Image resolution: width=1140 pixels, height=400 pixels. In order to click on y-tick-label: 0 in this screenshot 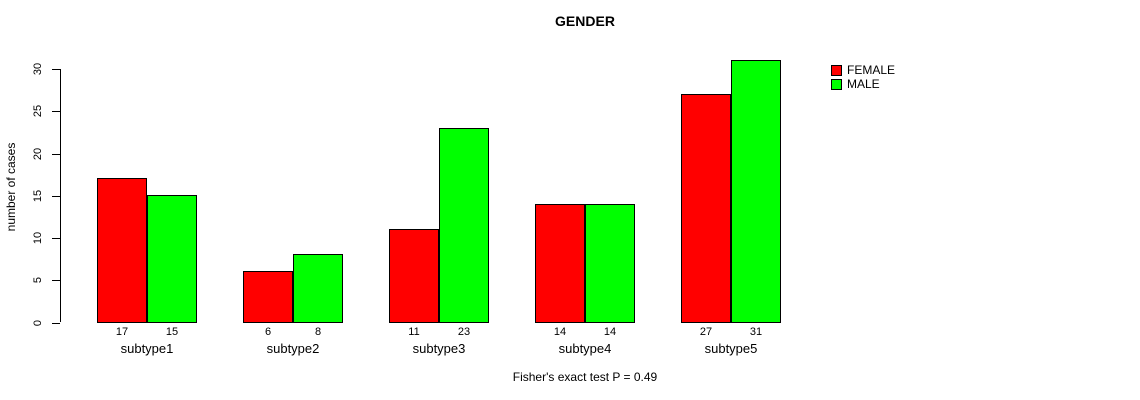, I will do `click(38, 323)`.